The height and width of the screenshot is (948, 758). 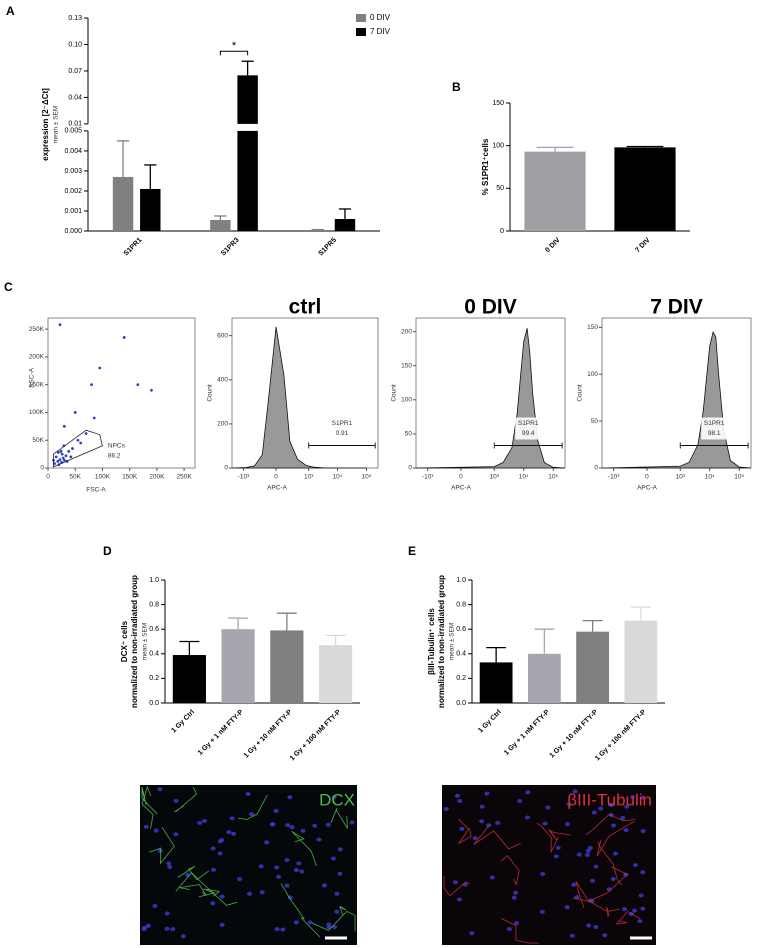 What do you see at coordinates (134, 641) in the screenshot?
I see `y-axis-label: normalized to non-irradiated group` at bounding box center [134, 641].